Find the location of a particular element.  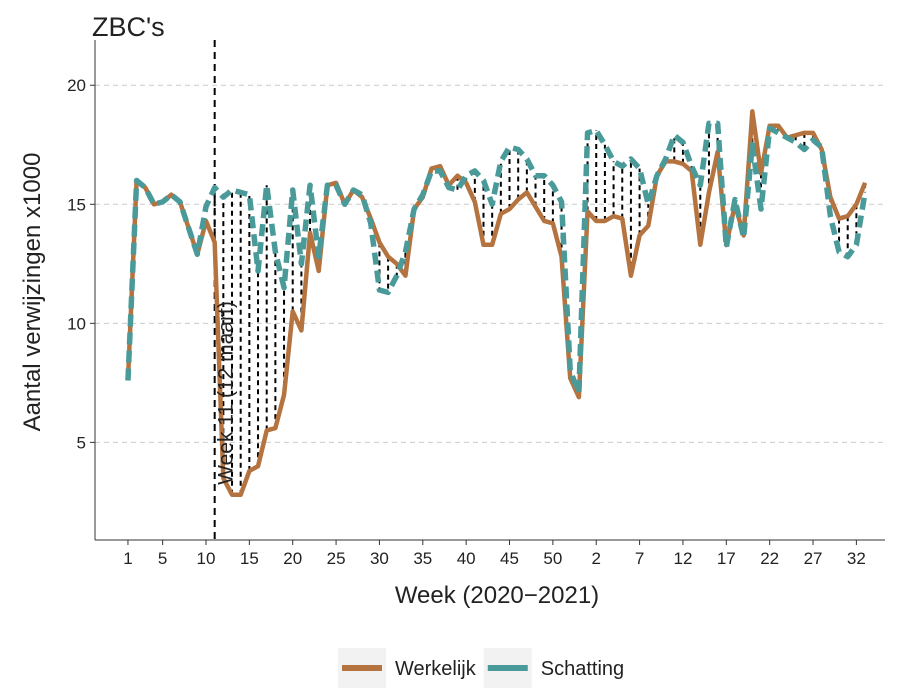

x-tick-label: 1 is located at coordinates (127, 558).